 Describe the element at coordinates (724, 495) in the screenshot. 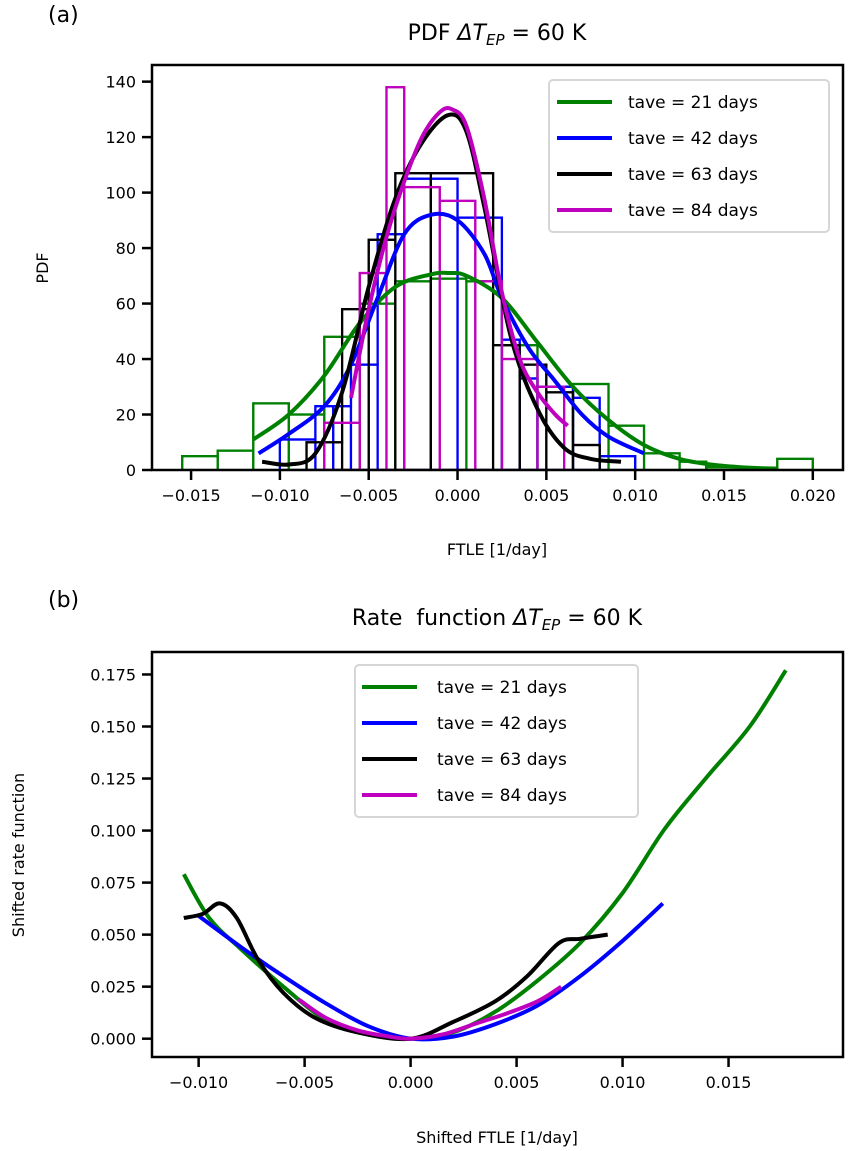

I see `panel-a-xtick-label: 0.015` at that location.